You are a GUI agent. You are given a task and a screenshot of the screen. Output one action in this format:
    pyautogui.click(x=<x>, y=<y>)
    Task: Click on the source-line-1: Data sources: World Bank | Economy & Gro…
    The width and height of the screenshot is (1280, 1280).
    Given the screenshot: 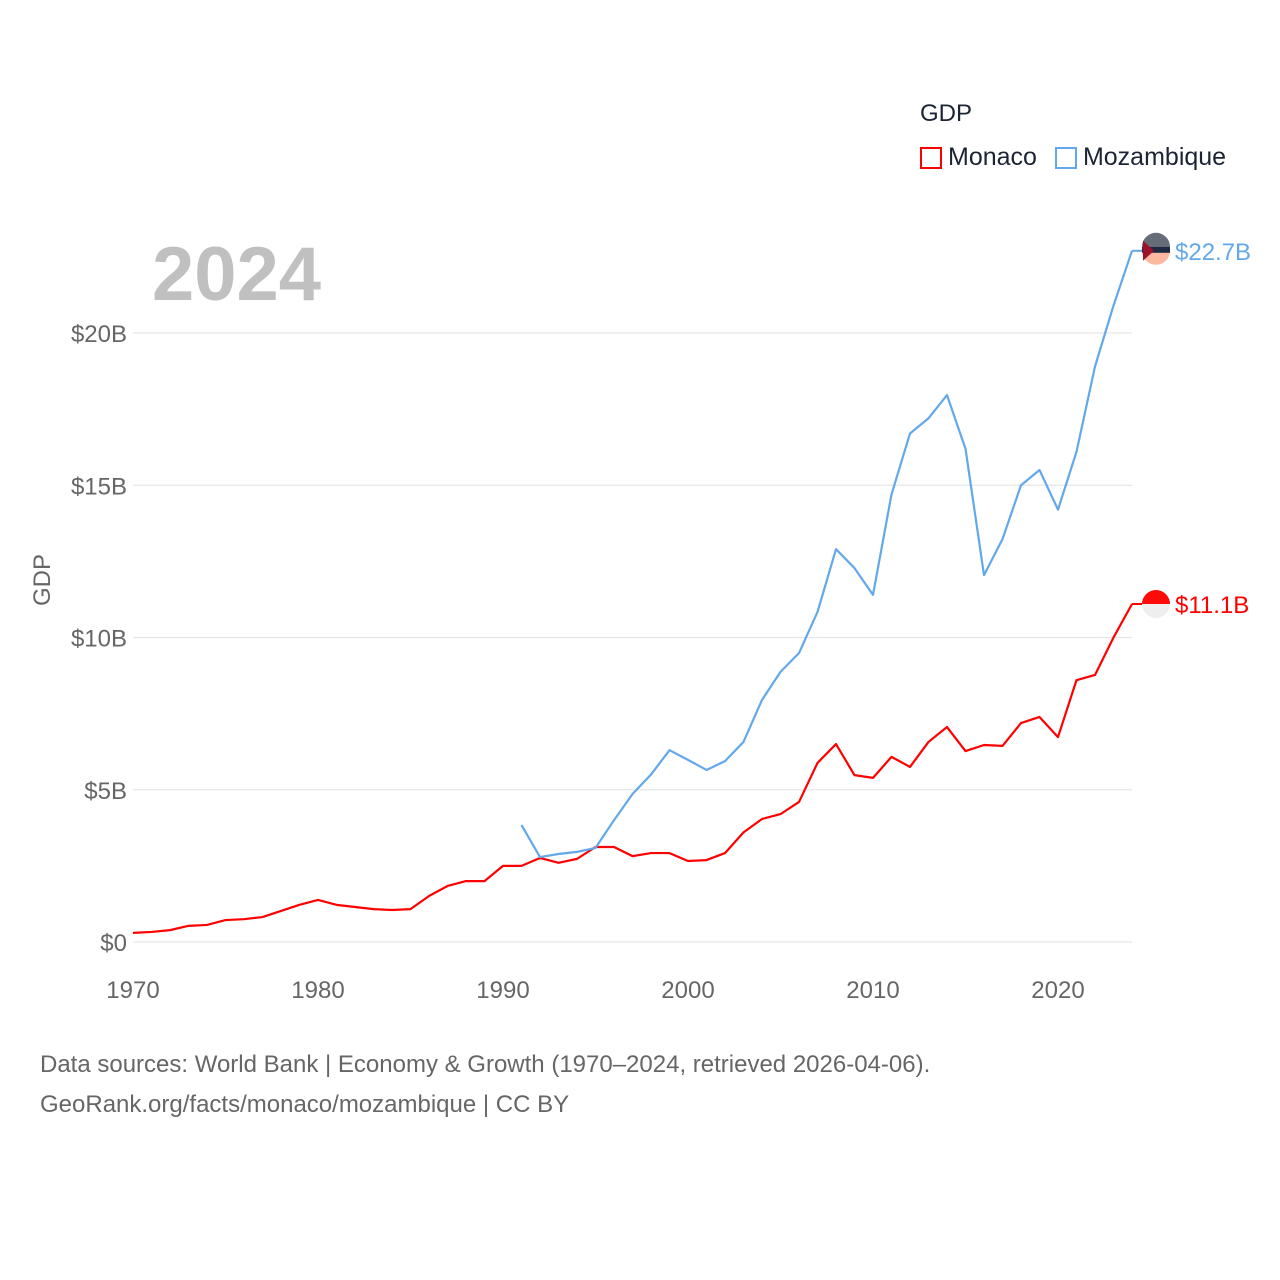 What is the action you would take?
    pyautogui.click(x=485, y=1064)
    